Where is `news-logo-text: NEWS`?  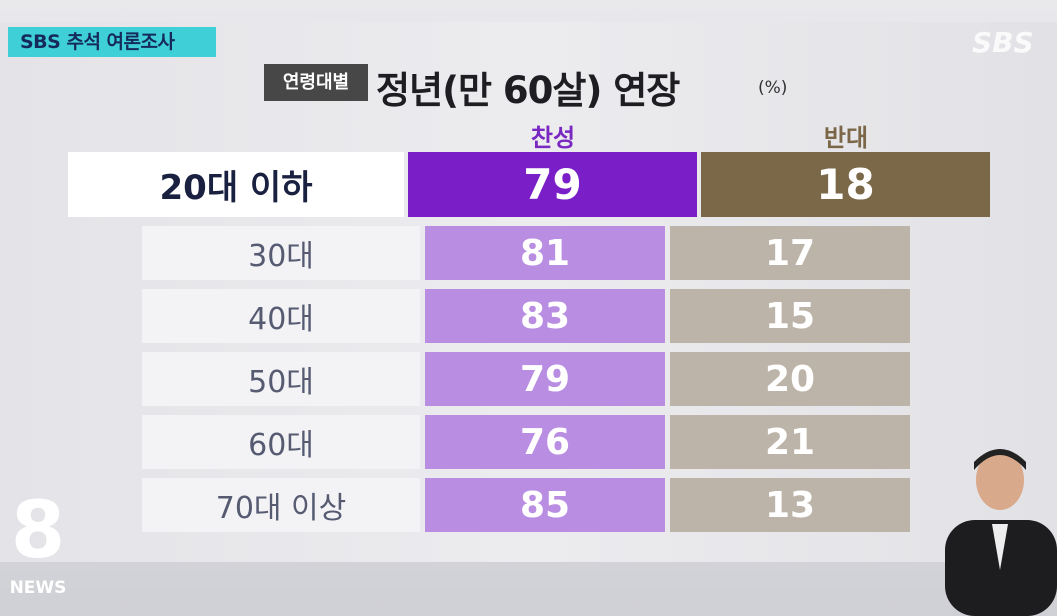
news-logo-text: NEWS is located at coordinates (38, 588).